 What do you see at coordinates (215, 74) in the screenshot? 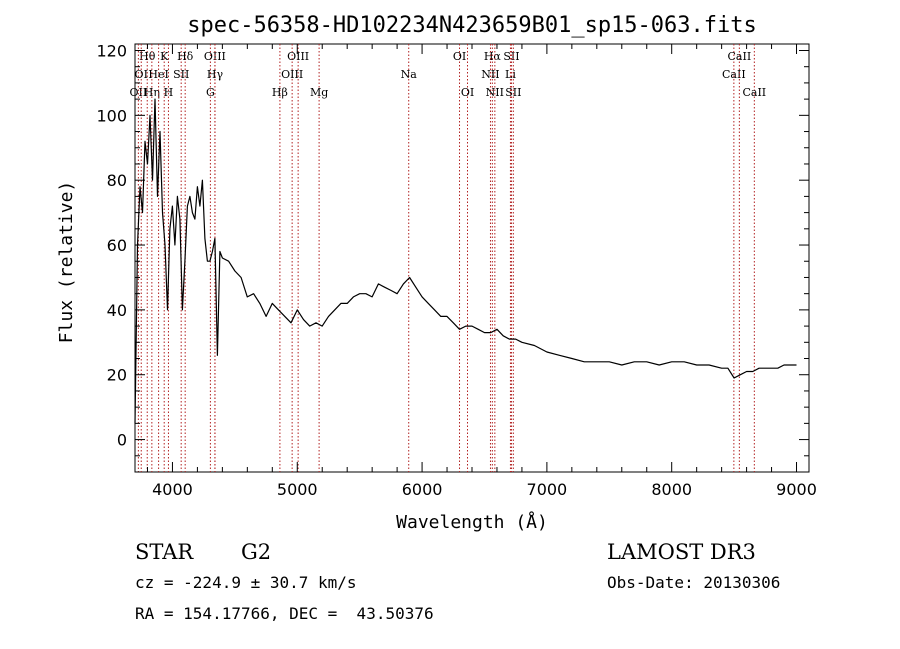
I see `line-marker-label-11: Hγ` at bounding box center [215, 74].